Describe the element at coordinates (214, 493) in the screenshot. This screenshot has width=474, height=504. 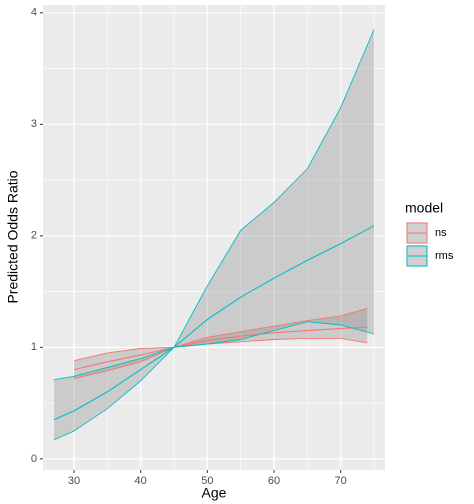
I see `x-axis-title: Age` at that location.